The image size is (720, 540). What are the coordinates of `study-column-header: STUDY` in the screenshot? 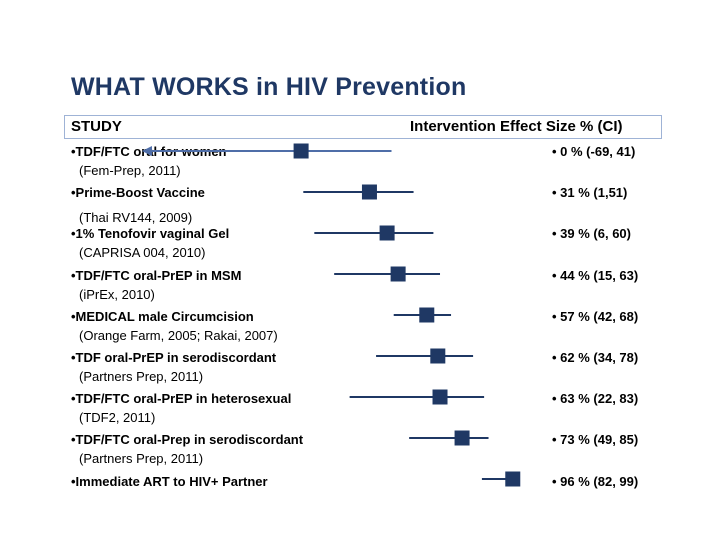 It's located at (96, 126).